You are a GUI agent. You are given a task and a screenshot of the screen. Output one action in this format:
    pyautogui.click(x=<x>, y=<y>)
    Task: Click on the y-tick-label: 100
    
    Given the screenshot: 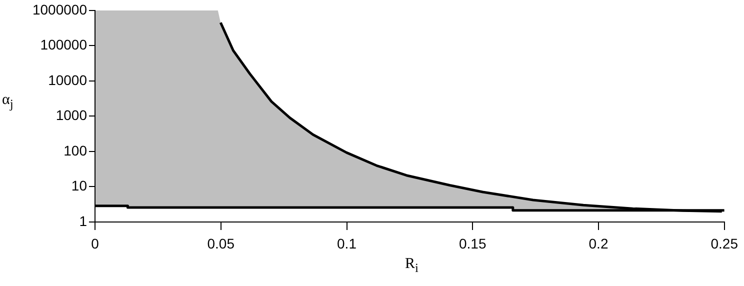 What is the action you would take?
    pyautogui.click(x=76, y=150)
    